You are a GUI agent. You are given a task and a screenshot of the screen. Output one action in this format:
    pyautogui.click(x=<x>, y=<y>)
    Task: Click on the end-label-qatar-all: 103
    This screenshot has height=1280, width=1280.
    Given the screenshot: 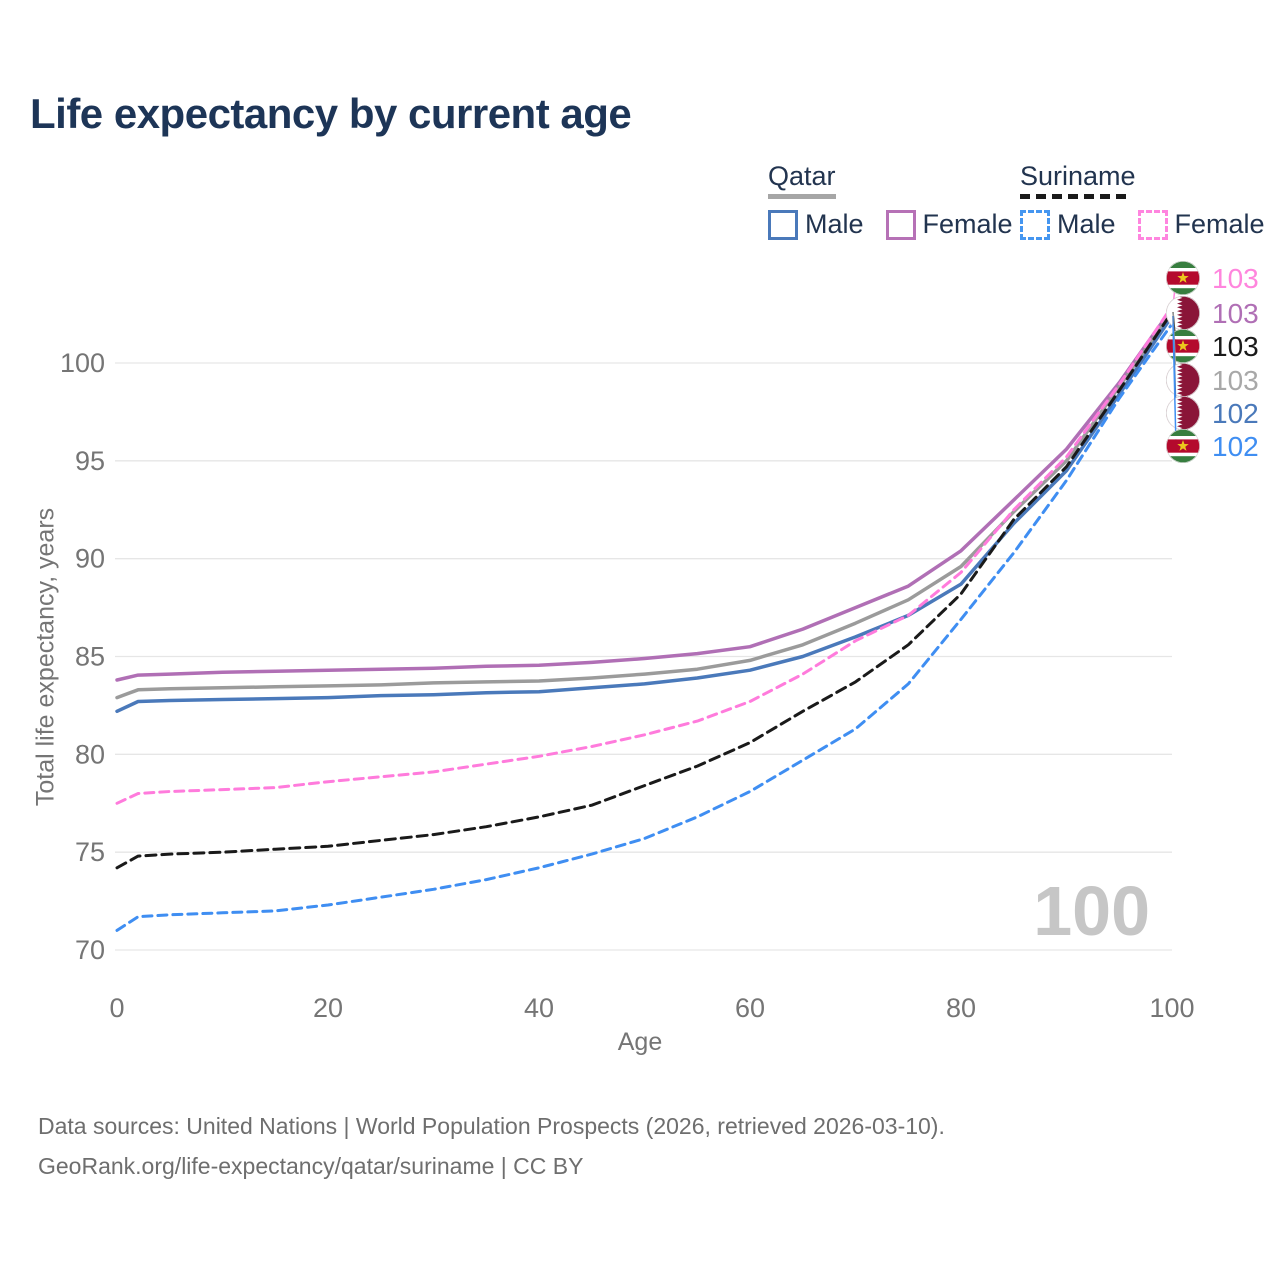 What is the action you would take?
    pyautogui.click(x=1212, y=354)
    